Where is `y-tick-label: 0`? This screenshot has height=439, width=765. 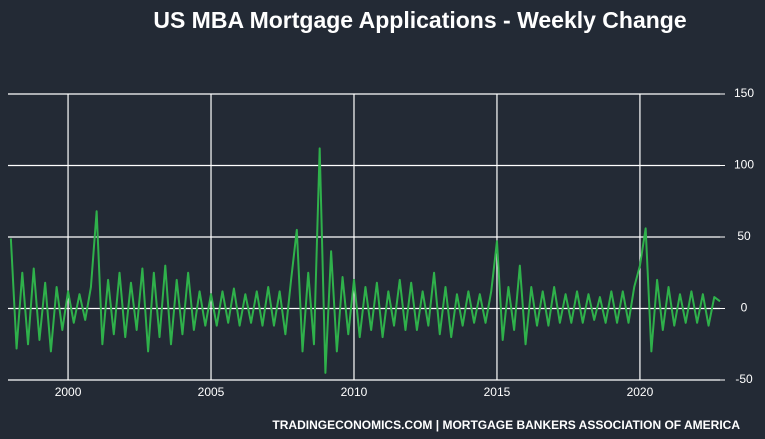 y-tick-label: 0 is located at coordinates (744, 308).